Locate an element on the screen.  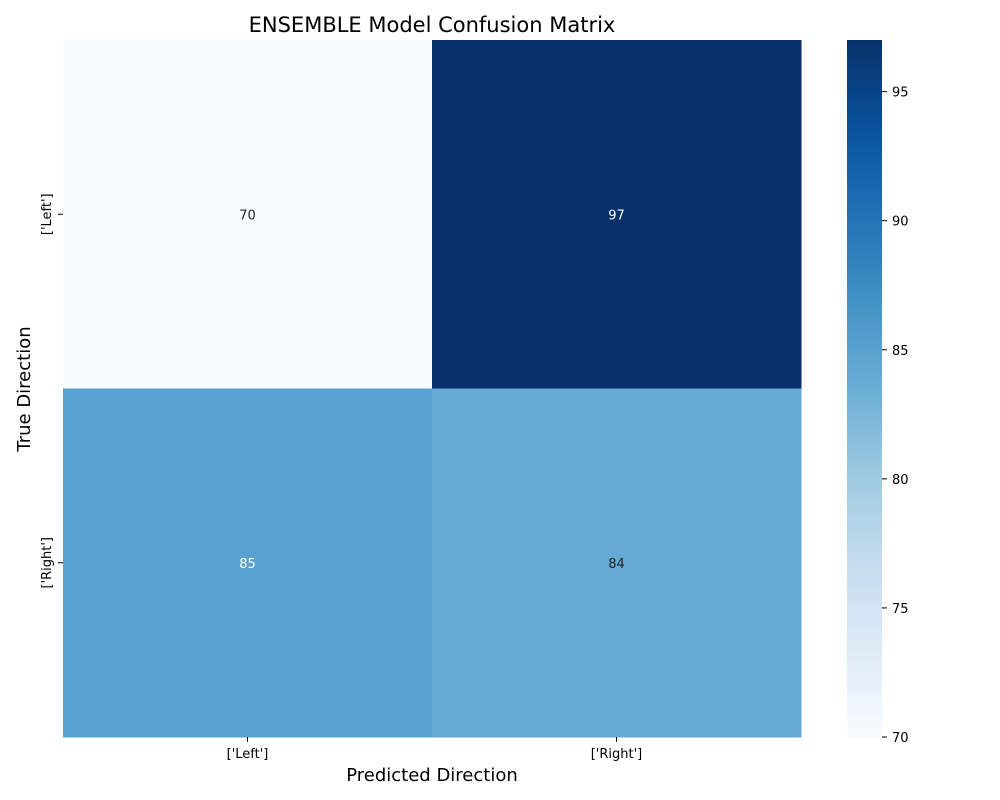
x-tick-label: ['Right'] is located at coordinates (617, 754).